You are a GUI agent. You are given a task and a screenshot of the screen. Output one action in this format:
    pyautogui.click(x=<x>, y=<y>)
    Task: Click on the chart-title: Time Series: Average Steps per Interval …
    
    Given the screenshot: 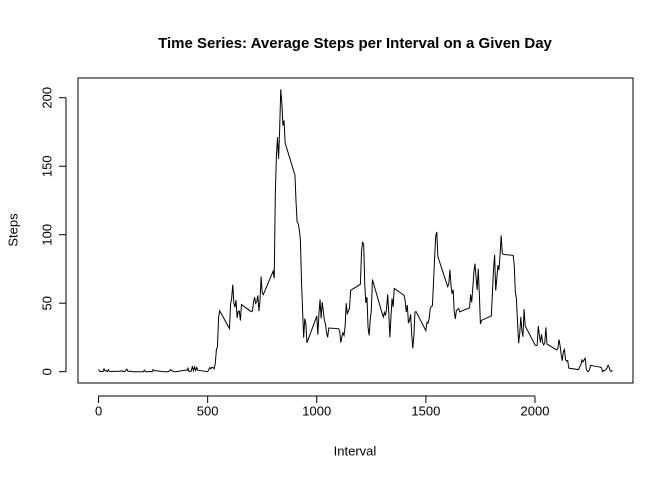 What is the action you would take?
    pyautogui.click(x=355, y=43)
    